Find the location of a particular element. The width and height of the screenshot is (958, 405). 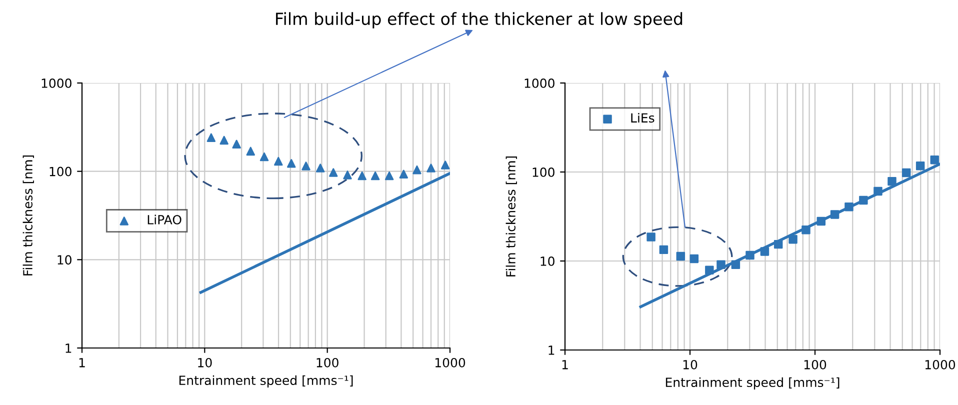

legend-label: LiPAO is located at coordinates (165, 219).